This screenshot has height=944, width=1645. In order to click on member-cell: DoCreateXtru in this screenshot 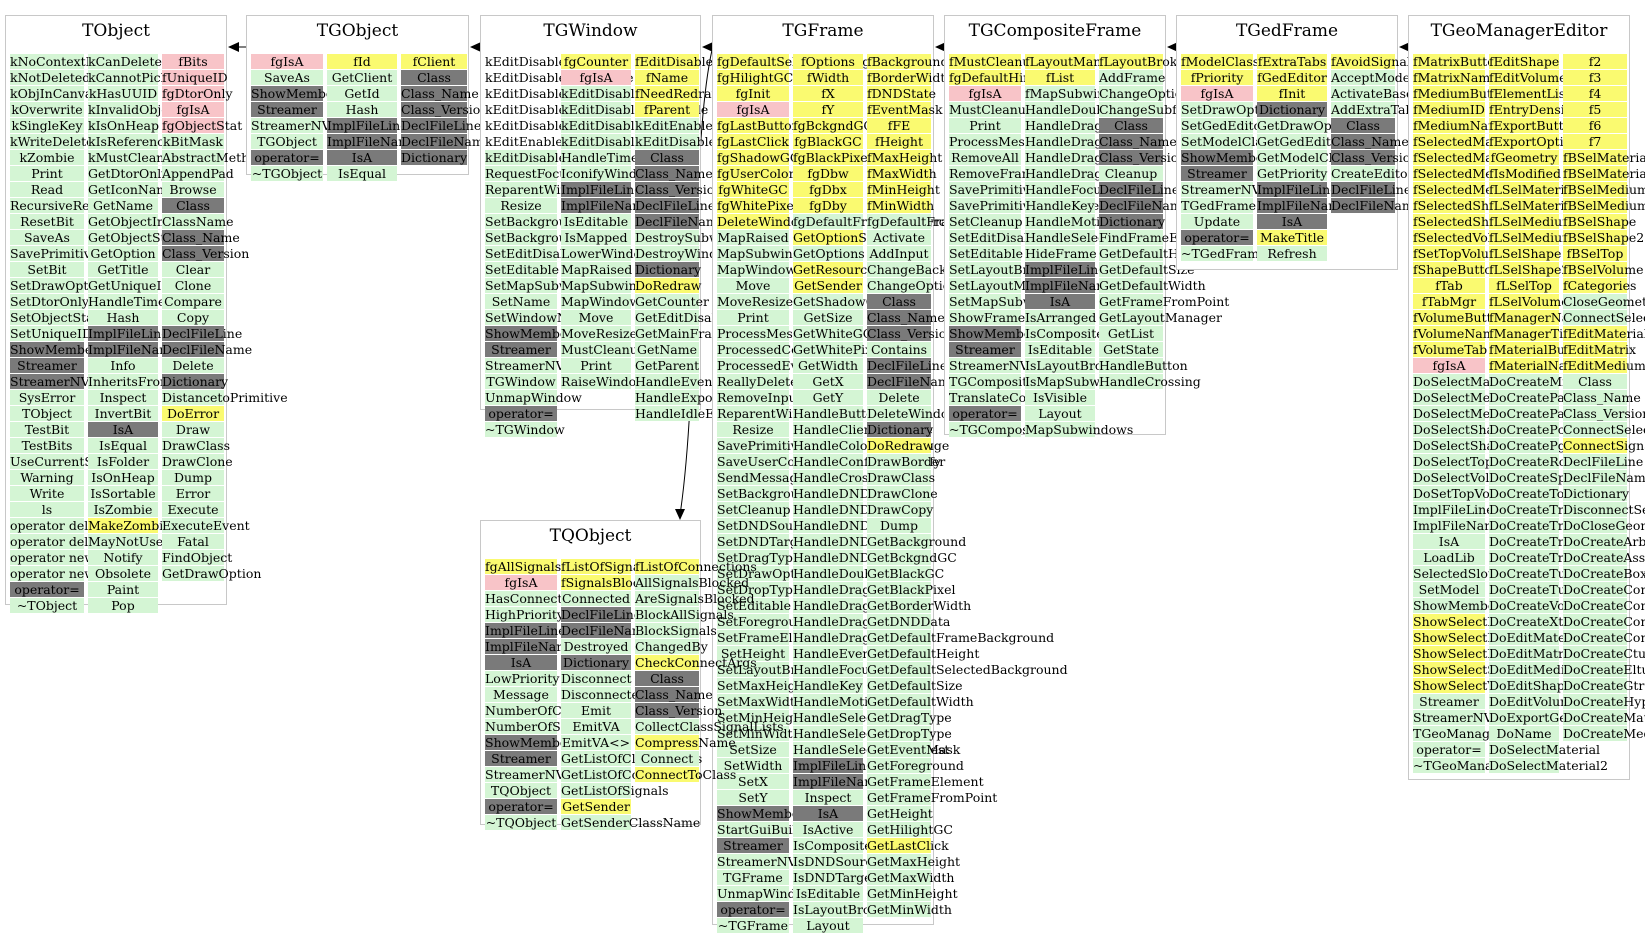, I will do `click(1533, 621)`.